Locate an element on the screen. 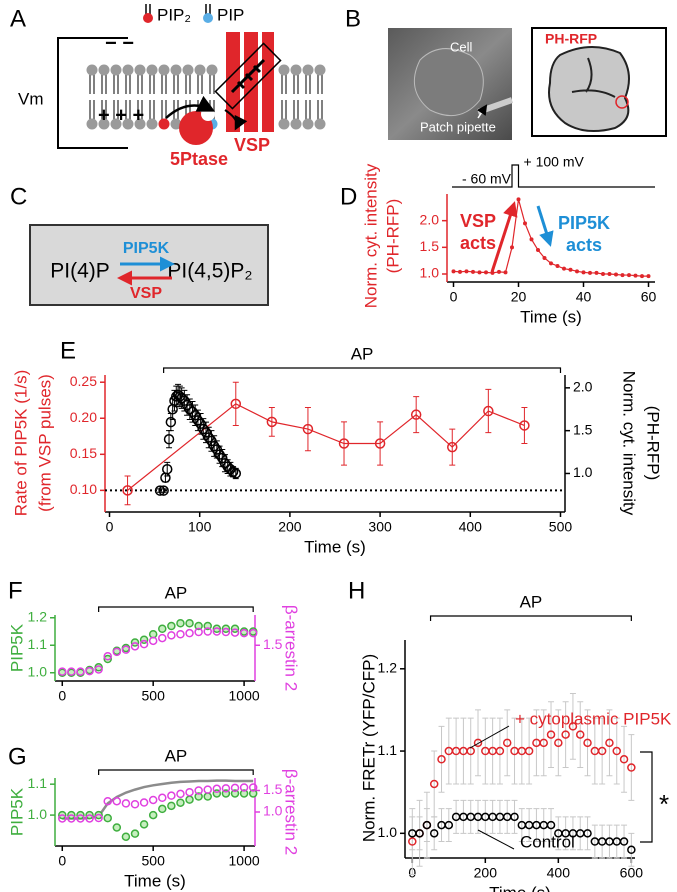 The image size is (677, 892). panel-letter: G is located at coordinates (17, 756).